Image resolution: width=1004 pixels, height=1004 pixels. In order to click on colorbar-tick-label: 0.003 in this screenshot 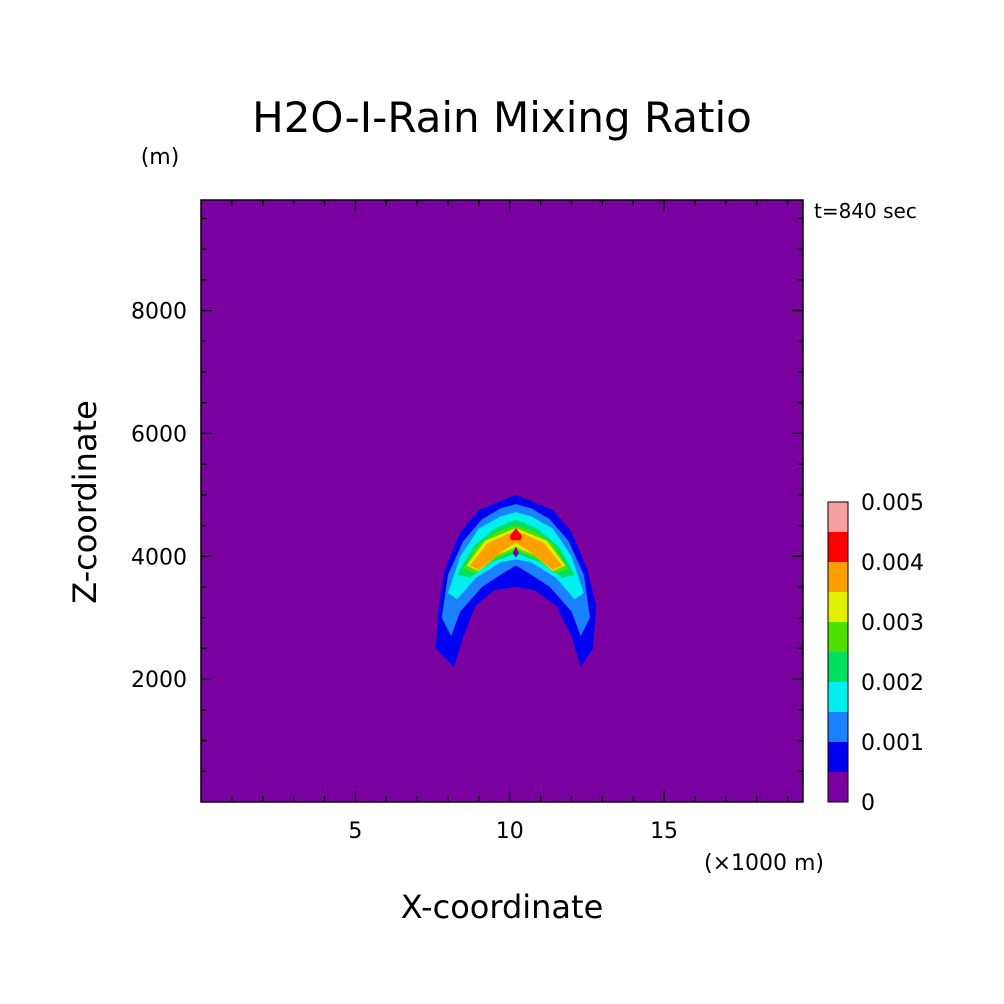, I will do `click(892, 623)`.